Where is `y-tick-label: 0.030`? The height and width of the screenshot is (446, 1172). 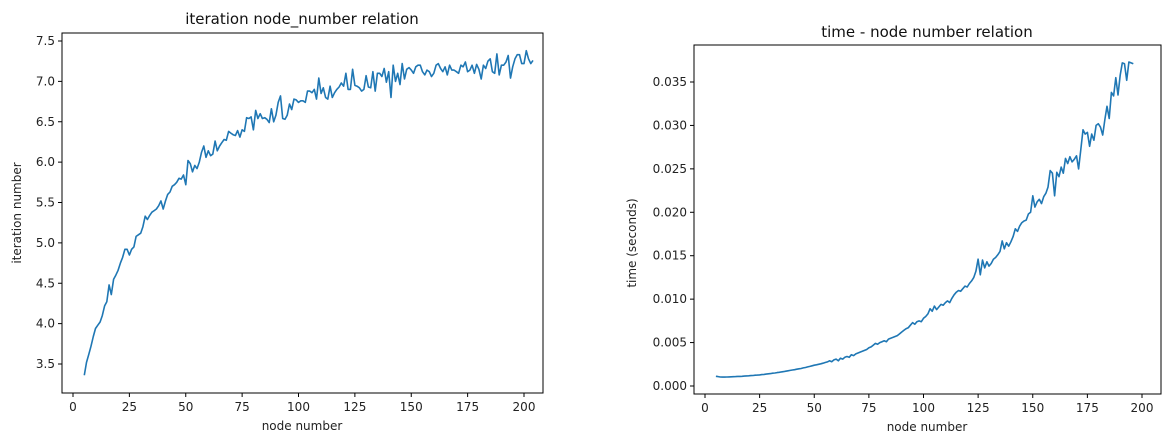
y-tick-label: 0.030 is located at coordinates (670, 125).